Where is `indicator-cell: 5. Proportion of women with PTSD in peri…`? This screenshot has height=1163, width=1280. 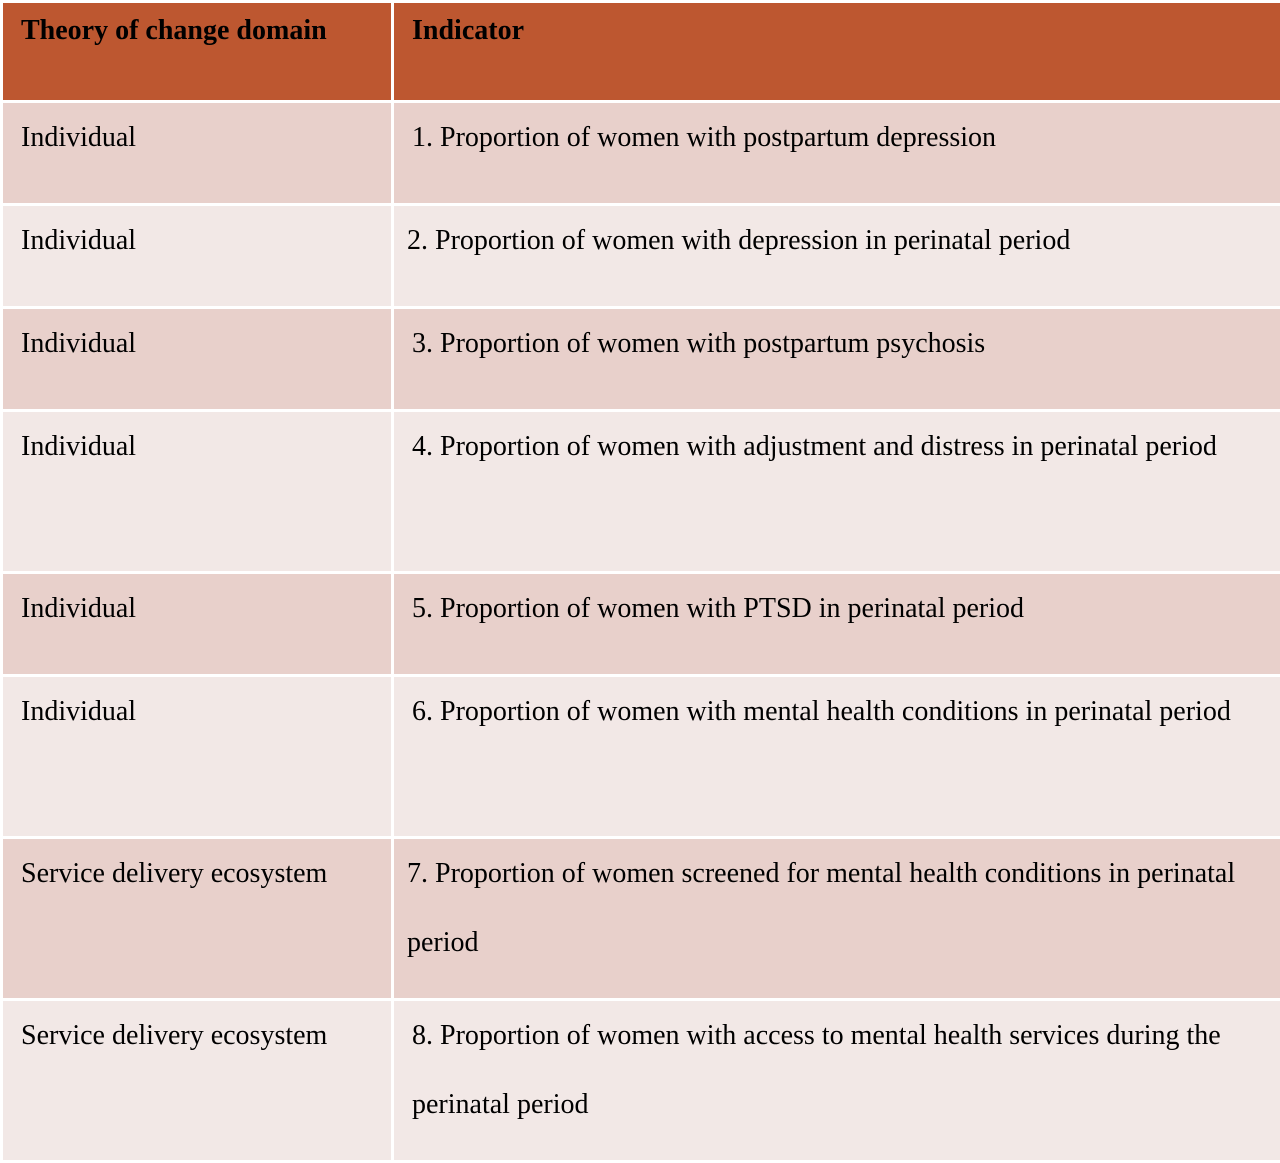
indicator-cell: 5. Proportion of women with PTSD in peri… is located at coordinates (835, 624).